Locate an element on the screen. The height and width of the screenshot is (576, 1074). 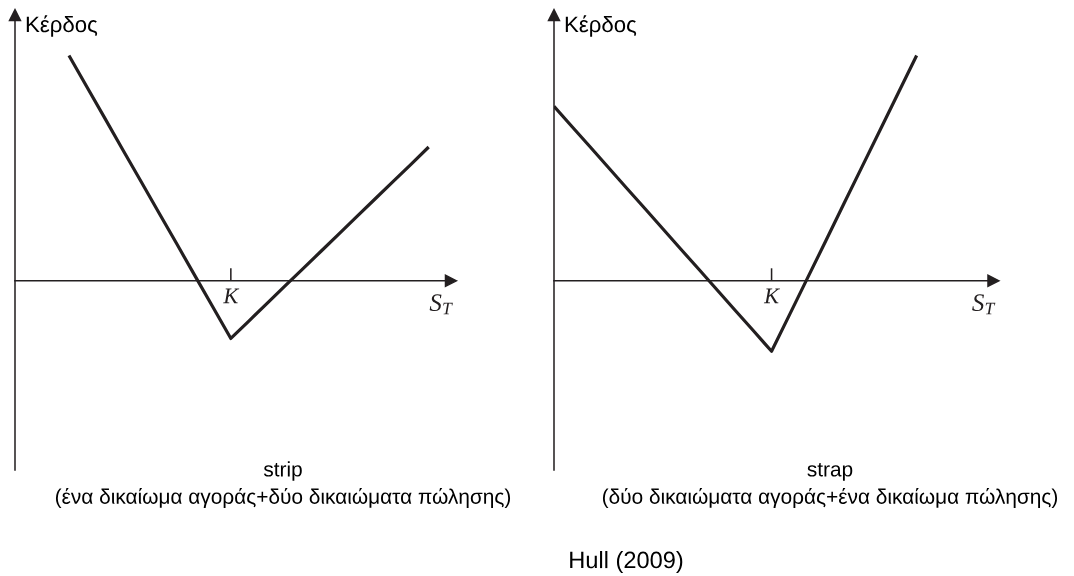
text: (δύο δικαιώματα αγοράς+ένα δικαίωμα πώλησης) is located at coordinates (830, 498).